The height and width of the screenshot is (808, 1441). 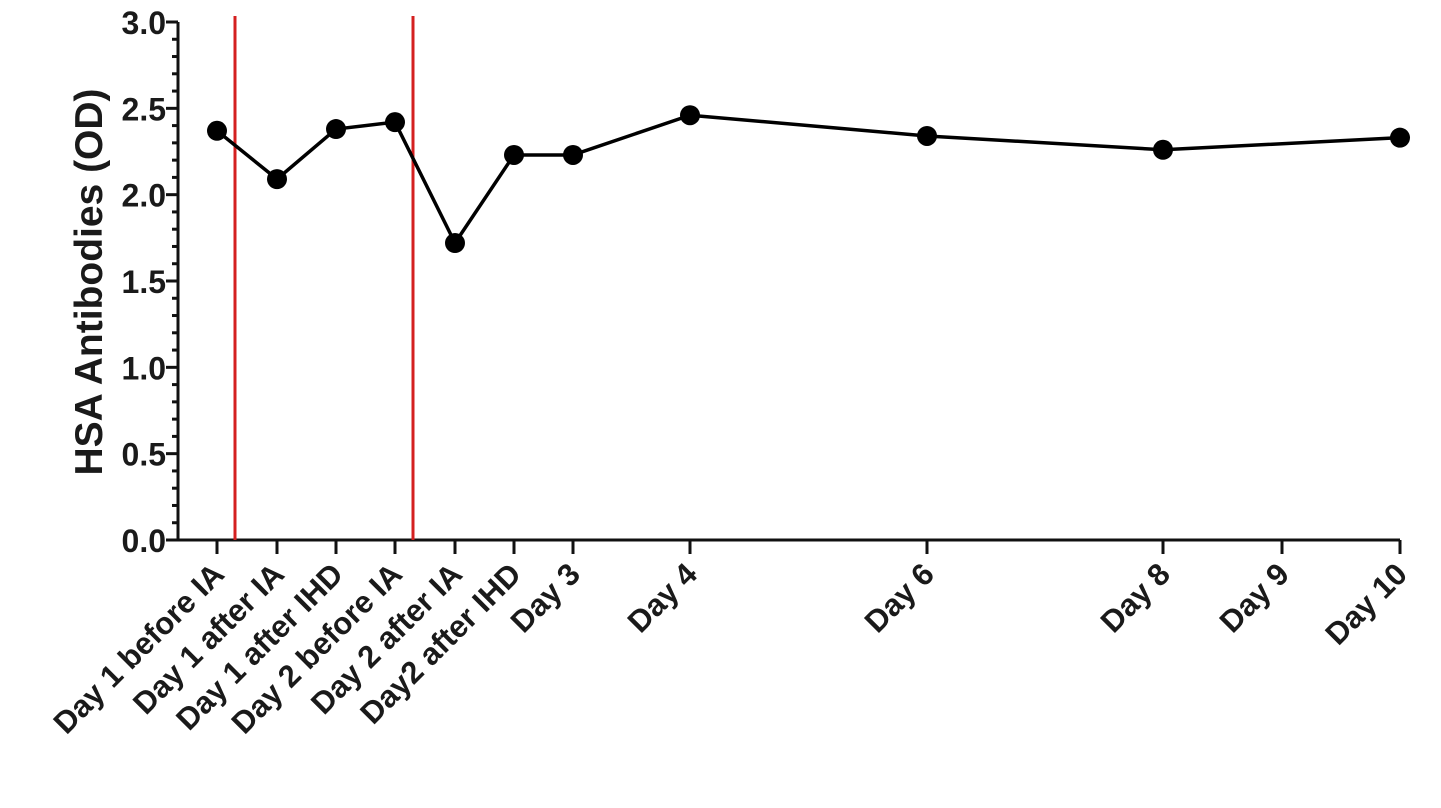 I want to click on series-line, so click(x=808, y=179).